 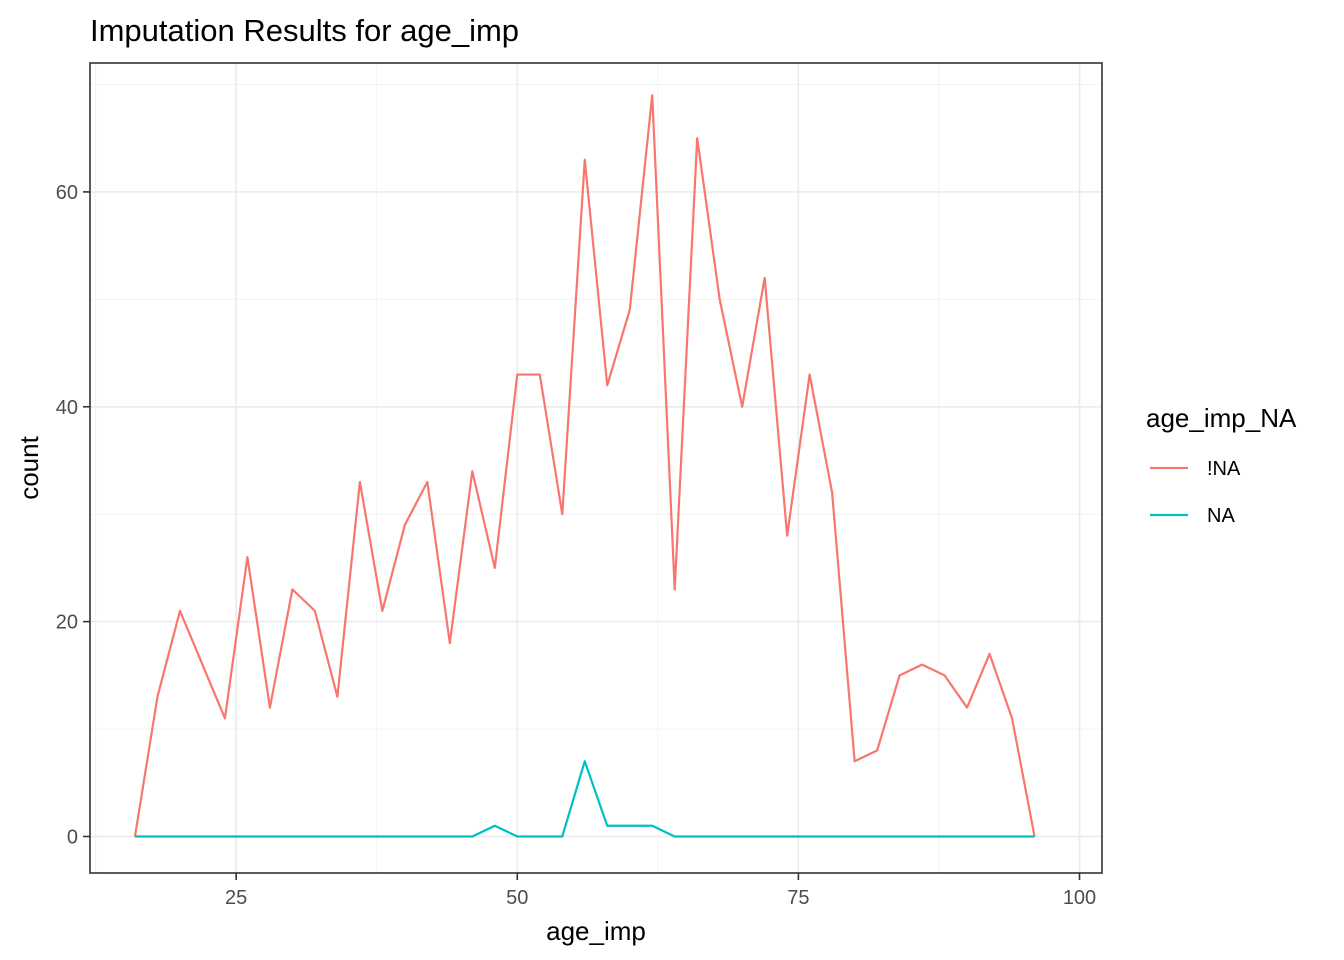 I want to click on y-tick-label-1: 20, so click(x=67, y=623).